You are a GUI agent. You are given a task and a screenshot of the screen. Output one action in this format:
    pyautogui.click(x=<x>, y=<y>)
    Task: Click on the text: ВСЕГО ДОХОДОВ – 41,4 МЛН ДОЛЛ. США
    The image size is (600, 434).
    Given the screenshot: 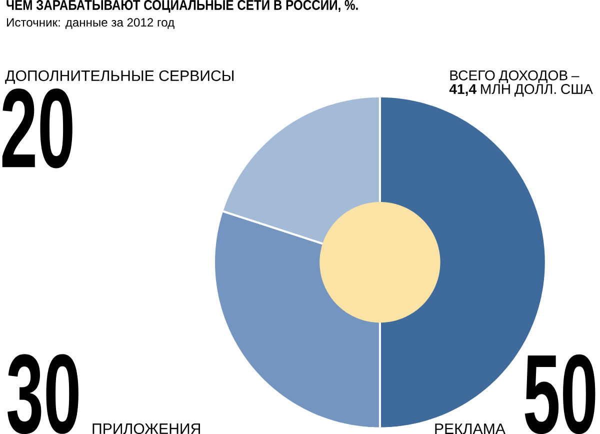 What is the action you would take?
    pyautogui.click(x=521, y=83)
    